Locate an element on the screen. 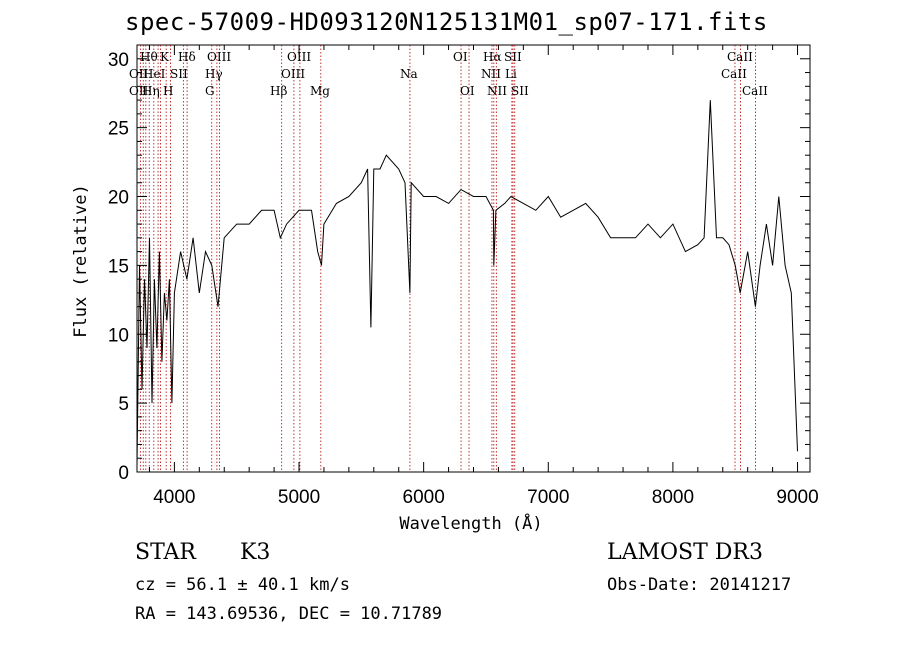 The width and height of the screenshot is (900, 649). coordinates: RA = 143.69536, DEC = 10.71789 is located at coordinates (289, 614).